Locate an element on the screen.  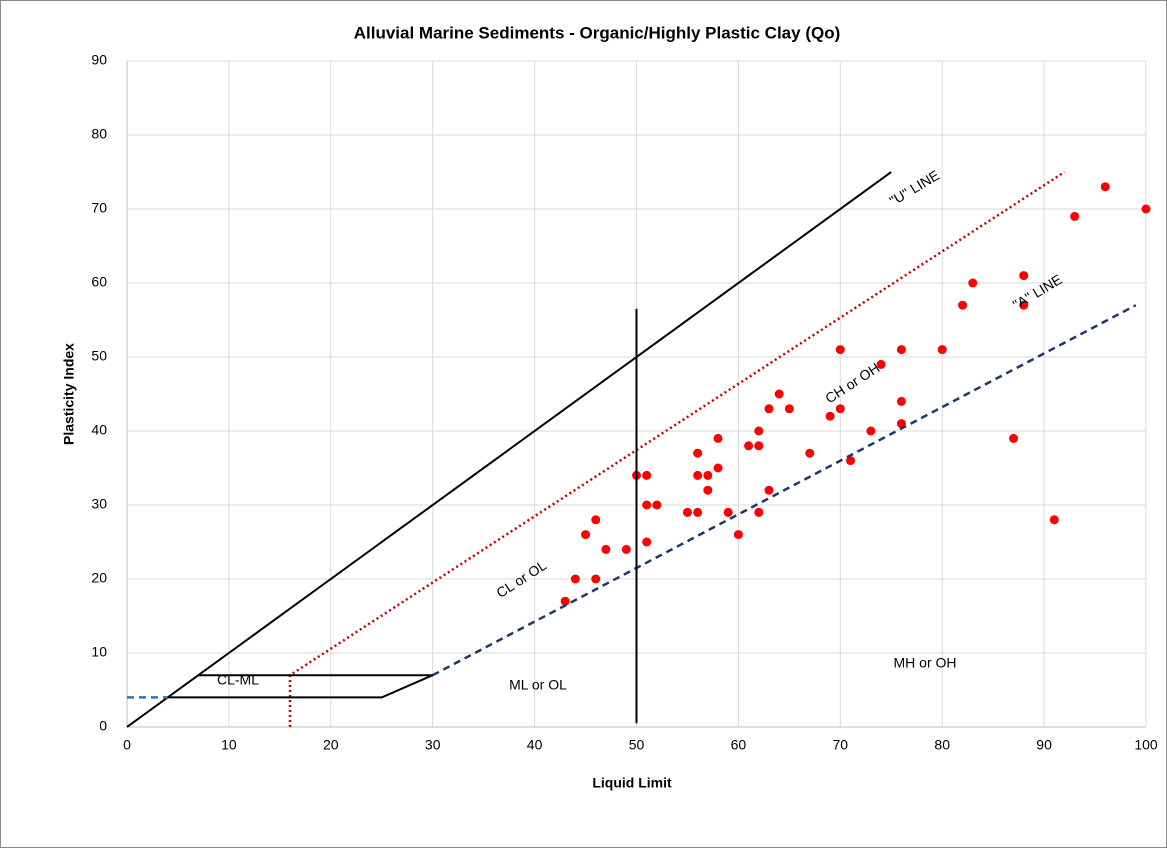
y-tick-label: 40 is located at coordinates (99, 430).